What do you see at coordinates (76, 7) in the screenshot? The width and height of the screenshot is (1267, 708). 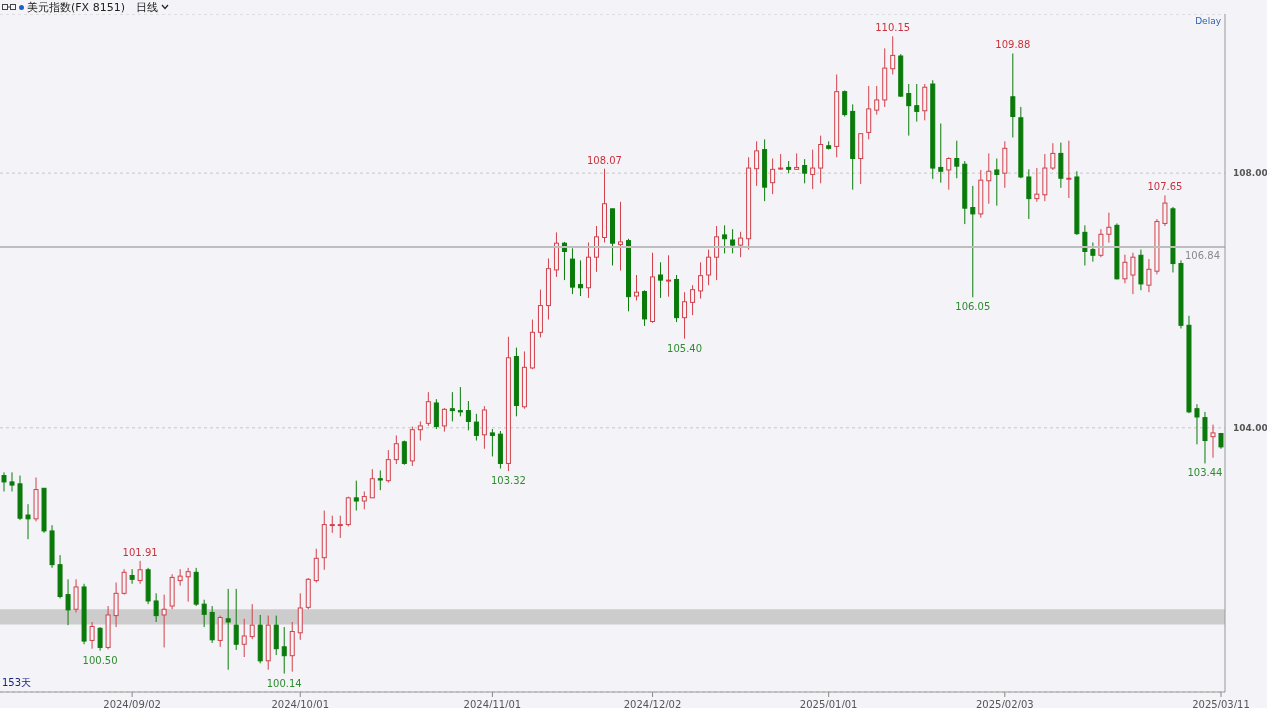 I see `chart-title: 美元指数(FX 8151)` at bounding box center [76, 7].